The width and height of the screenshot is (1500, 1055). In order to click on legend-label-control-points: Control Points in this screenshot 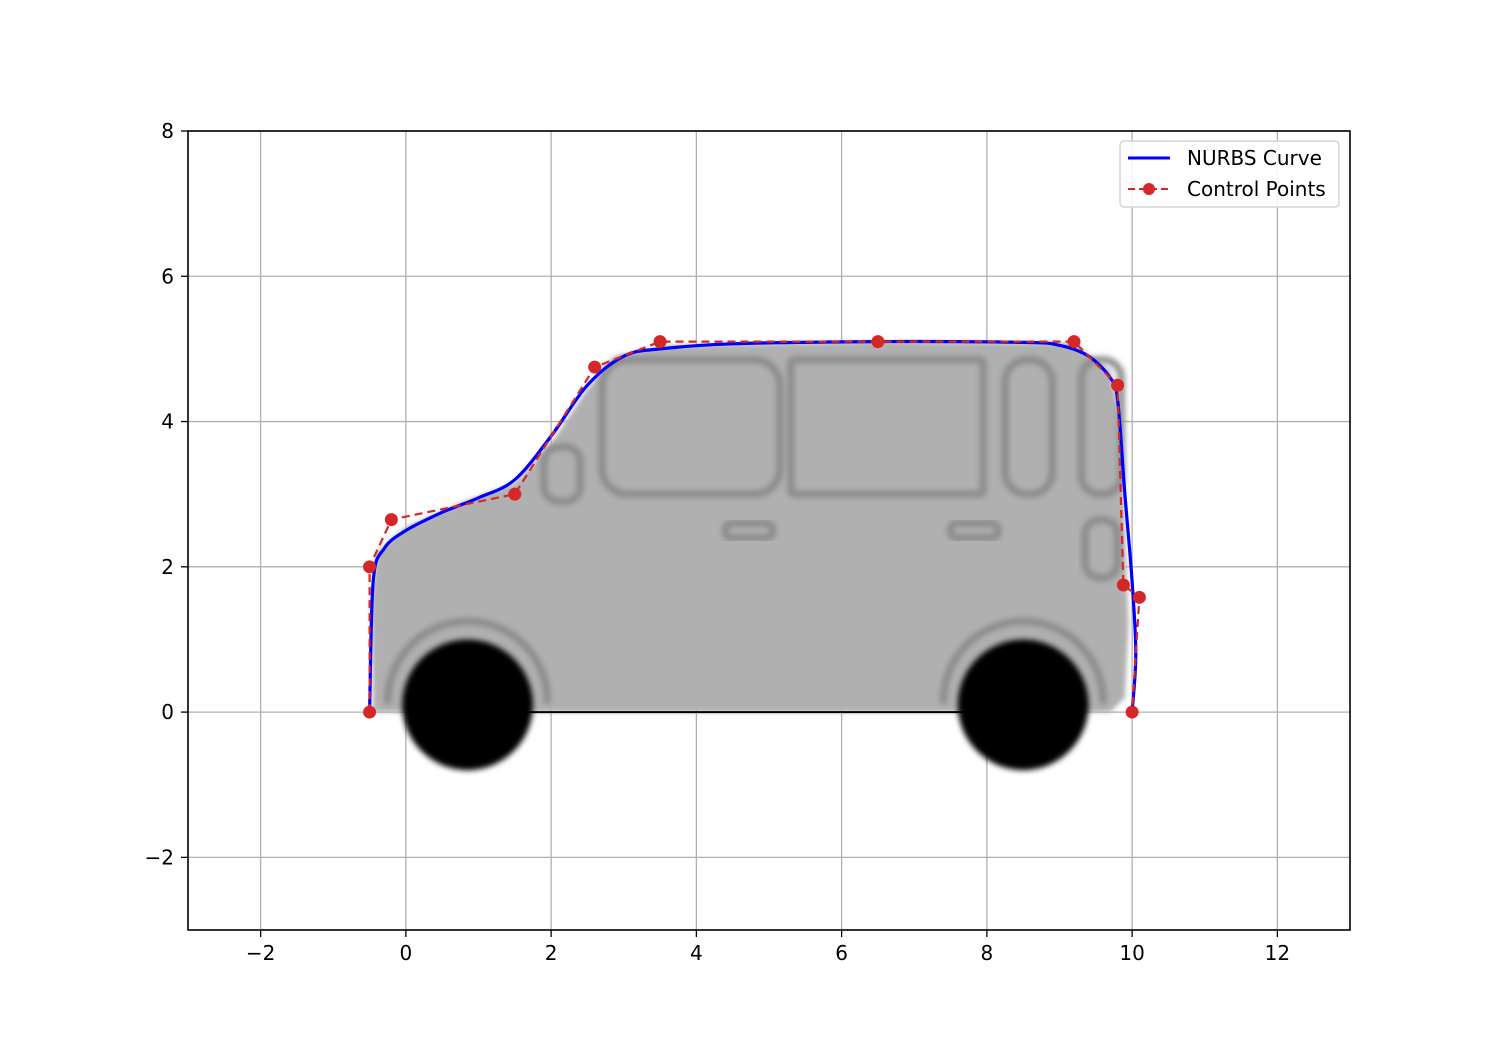, I will do `click(1256, 189)`.